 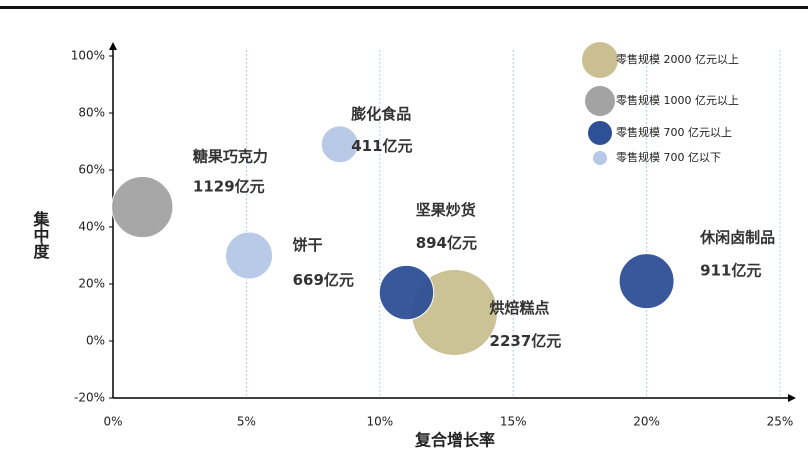 I want to click on y-tick-label: 80%, so click(x=91, y=113).